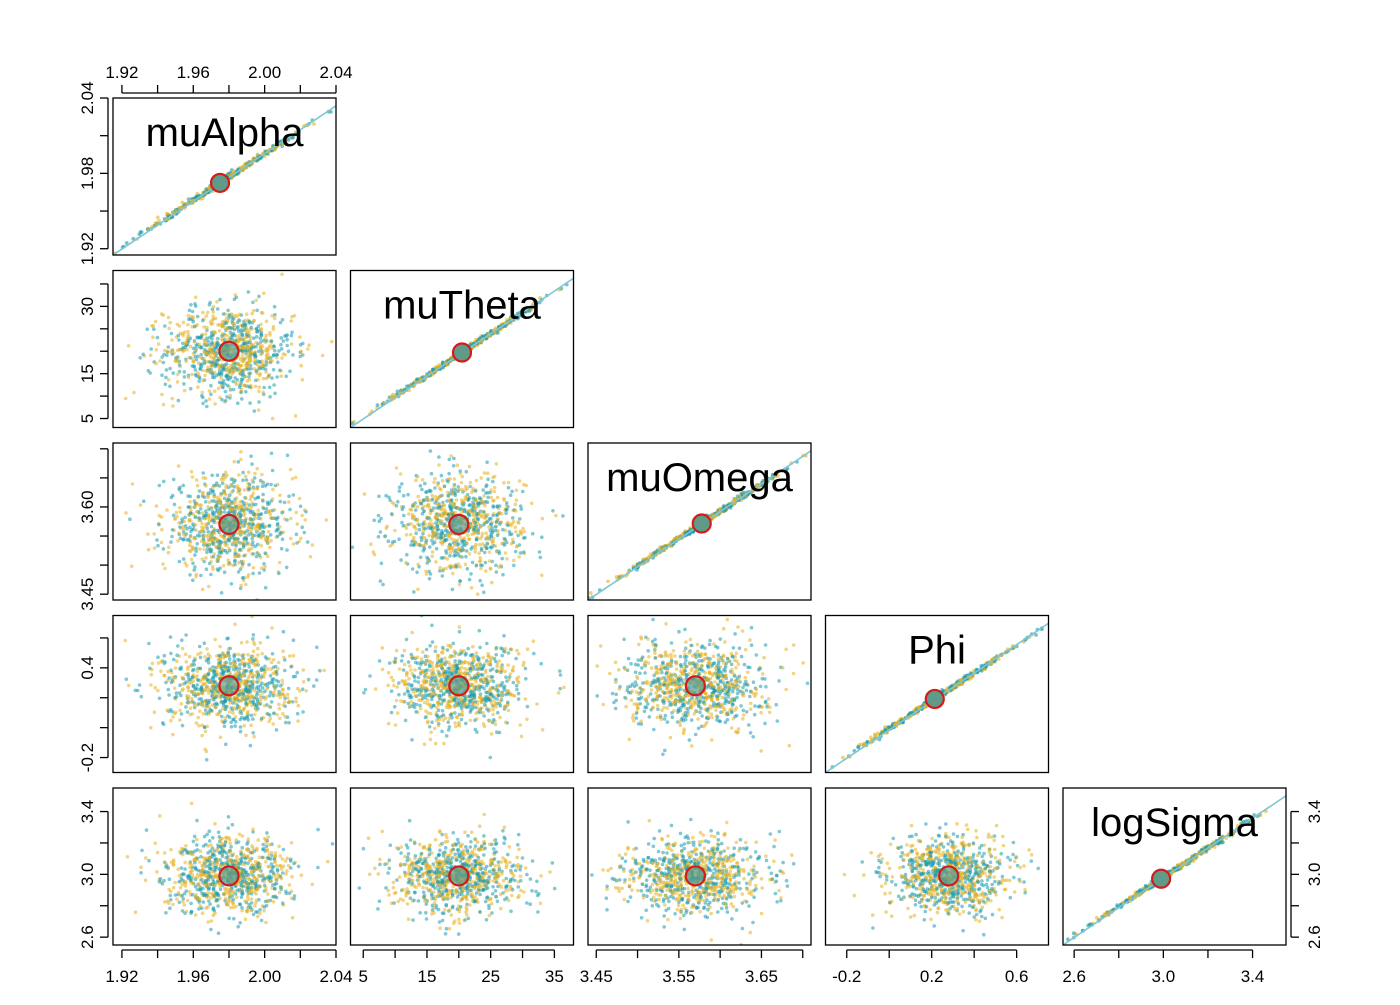 This screenshot has height=1005, width=1400. Describe the element at coordinates (228, 351) in the screenshot. I see `mean-marker` at that location.